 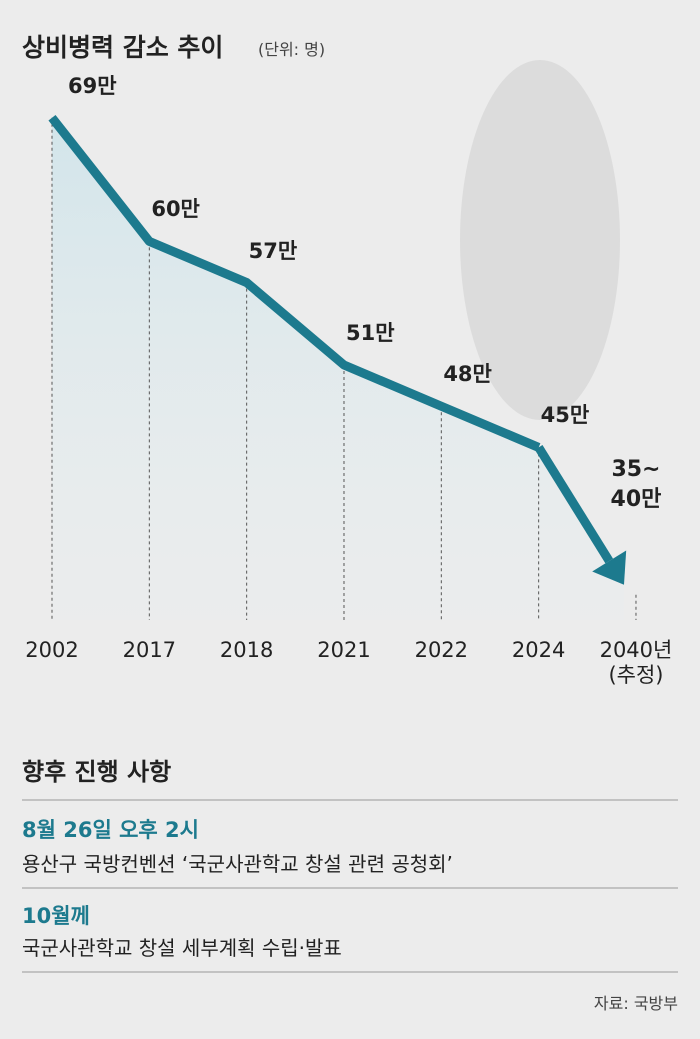 What do you see at coordinates (149, 650) in the screenshot?
I see `x-tick-label: 2017` at bounding box center [149, 650].